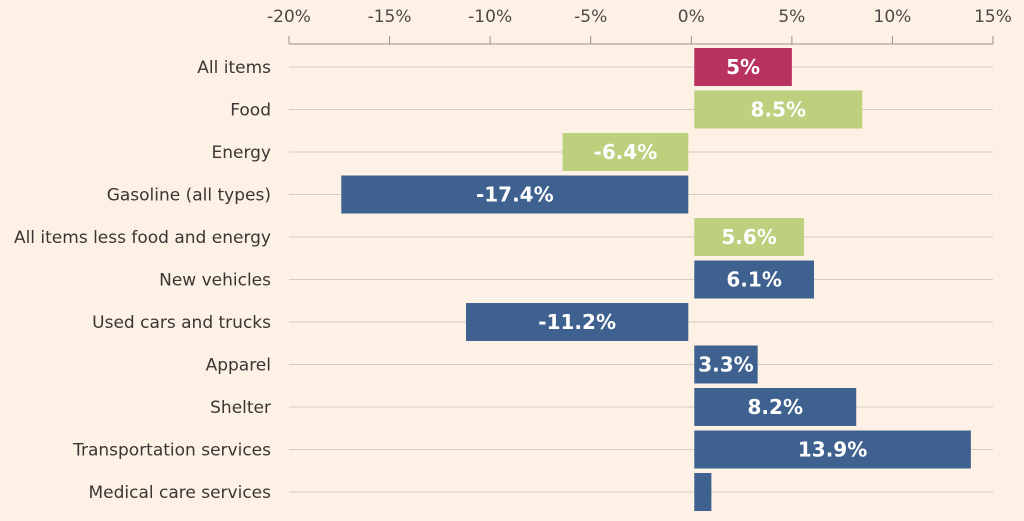 This screenshot has height=521, width=1024. Describe the element at coordinates (993, 17) in the screenshot. I see `x-tick-label: 15%` at that location.